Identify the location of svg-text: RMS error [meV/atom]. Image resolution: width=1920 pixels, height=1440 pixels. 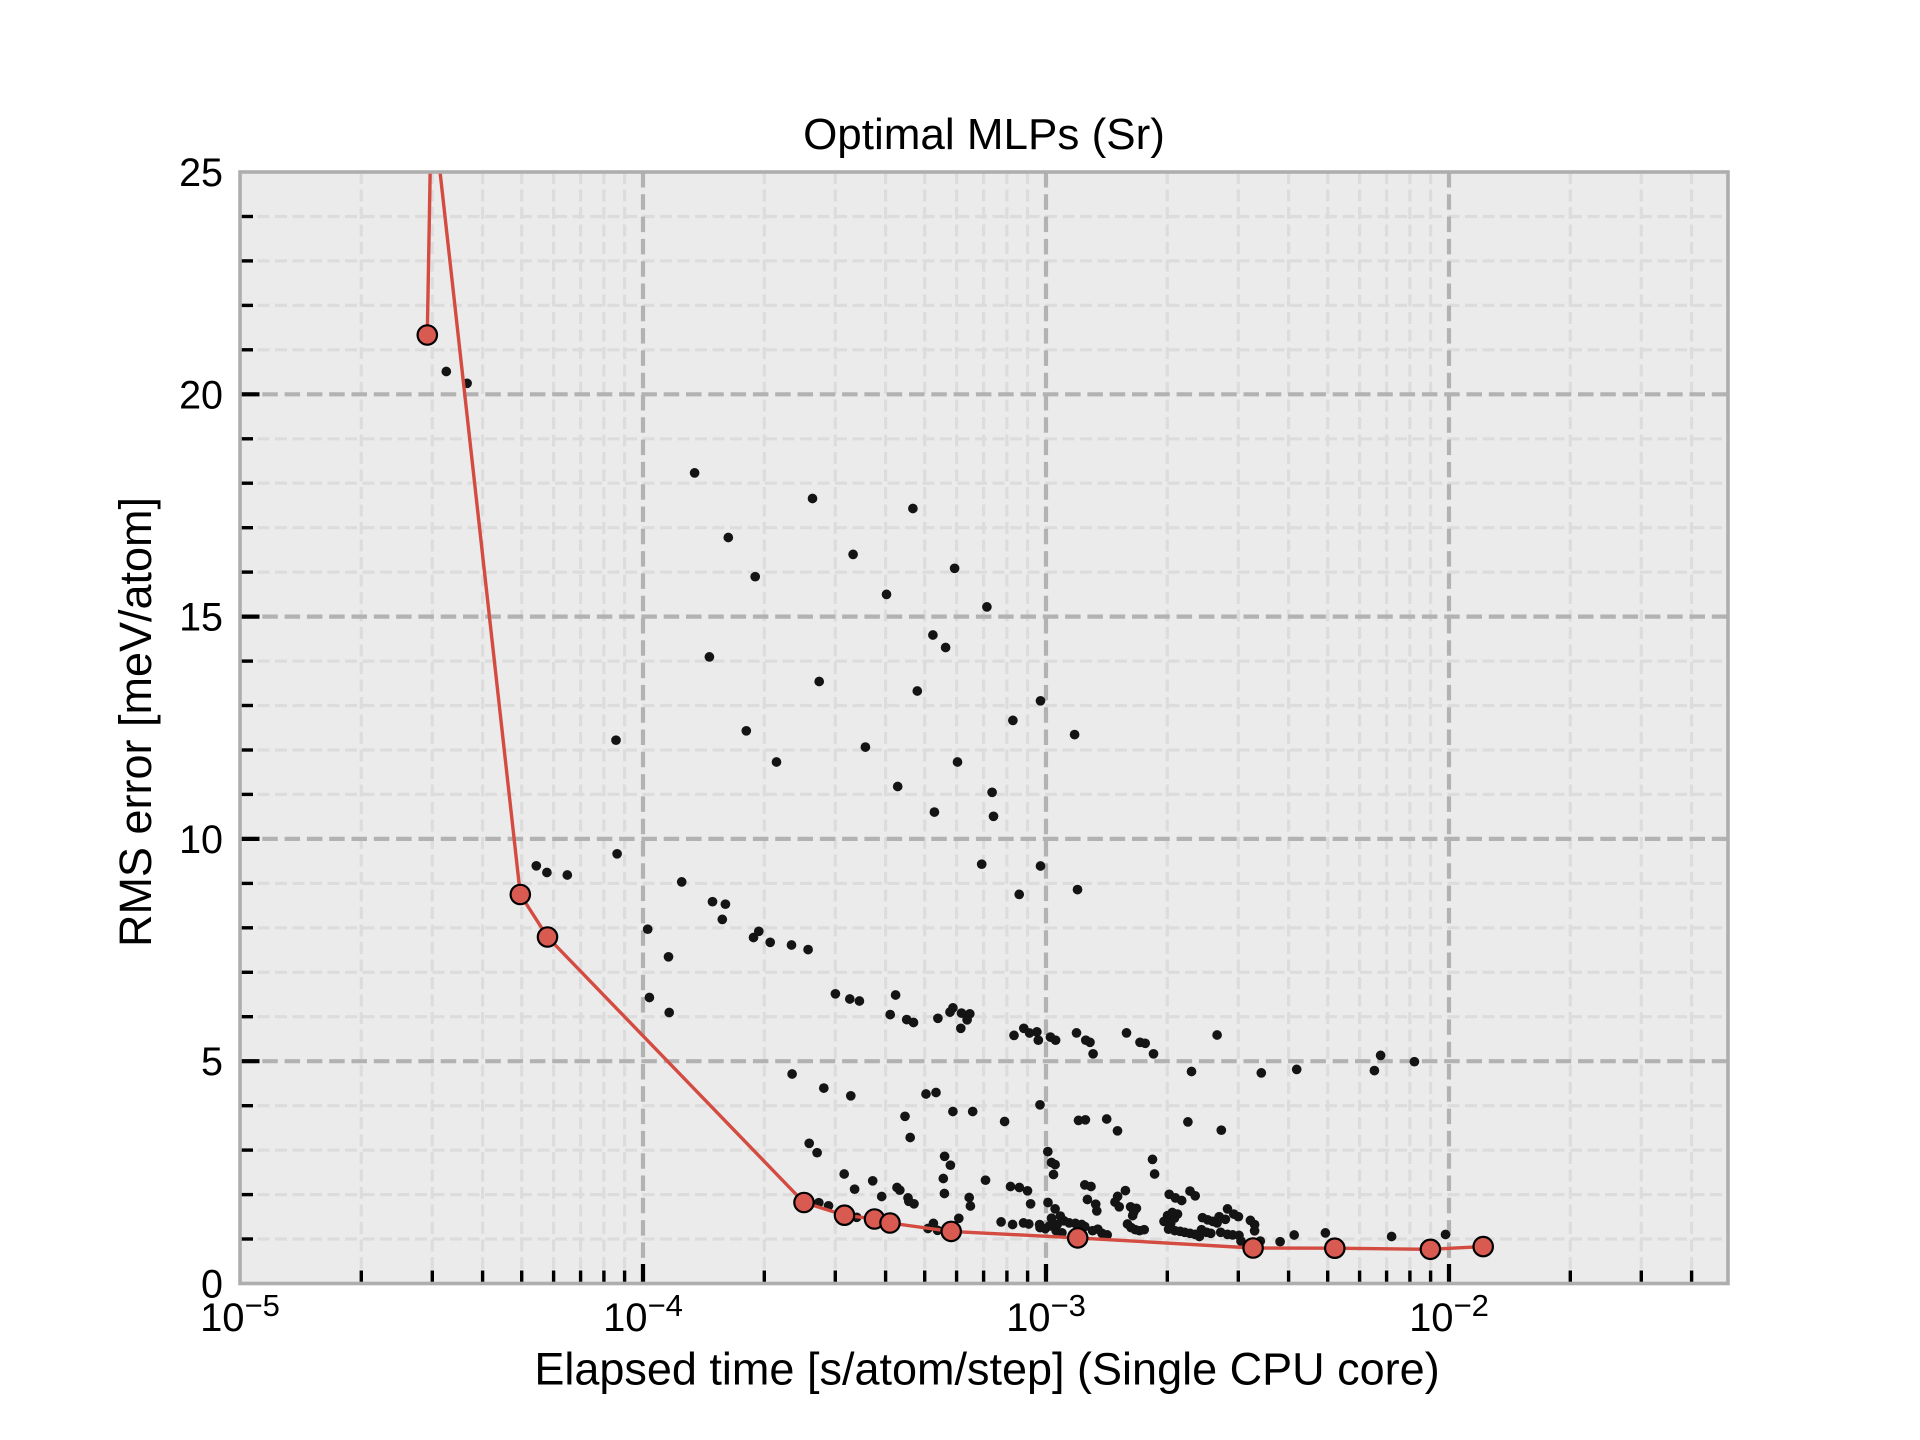
(135, 722).